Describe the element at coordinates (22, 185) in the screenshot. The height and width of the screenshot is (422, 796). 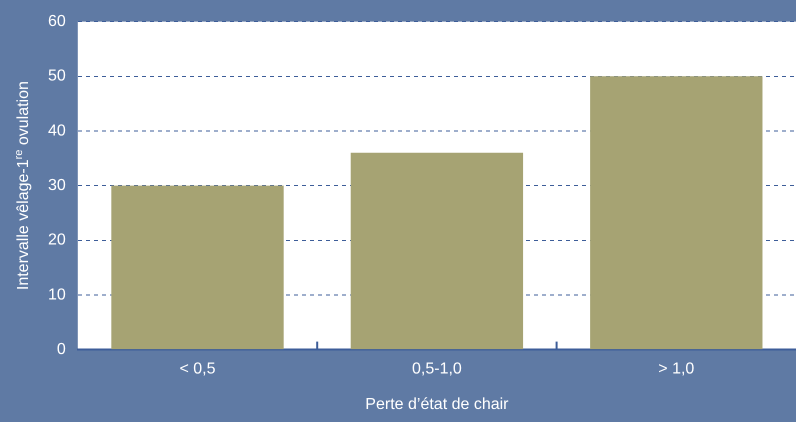
I see `y-axis-title: Intervalle vêlage-1re ovulation` at that location.